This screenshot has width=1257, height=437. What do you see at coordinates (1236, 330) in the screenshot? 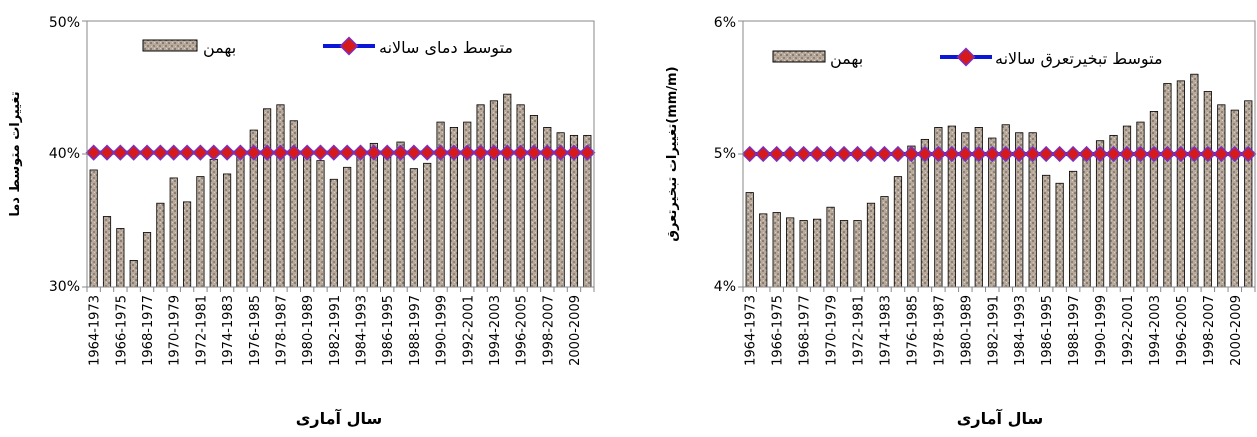
I see `right-xtick-label: 2000-2009` at bounding box center [1236, 330].